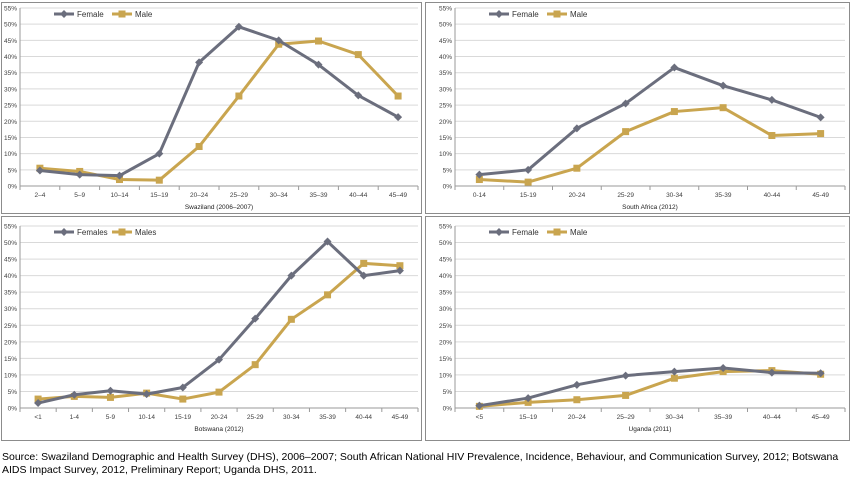 The image size is (850, 477). I want to click on panel-caption: Uganda (2011), so click(650, 429).